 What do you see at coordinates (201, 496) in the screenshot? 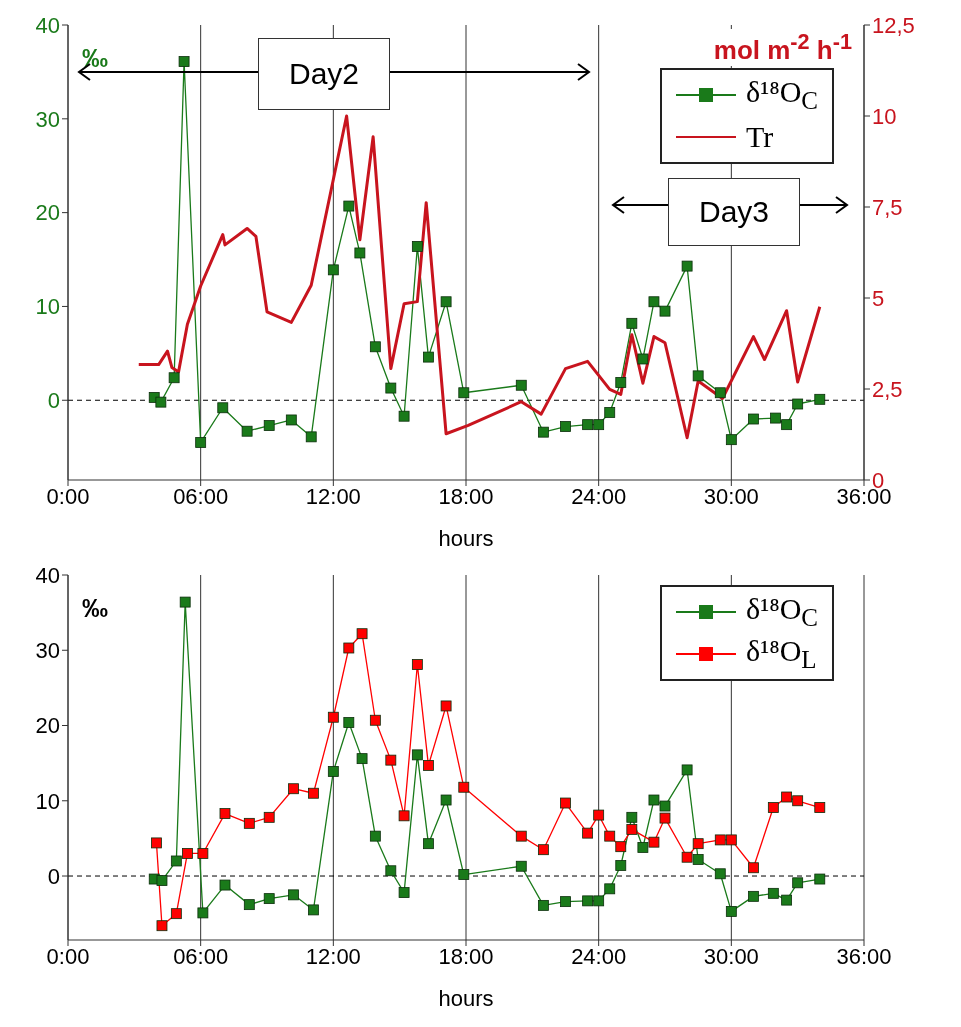
I see `x-tick-label: 06:00` at bounding box center [201, 496].